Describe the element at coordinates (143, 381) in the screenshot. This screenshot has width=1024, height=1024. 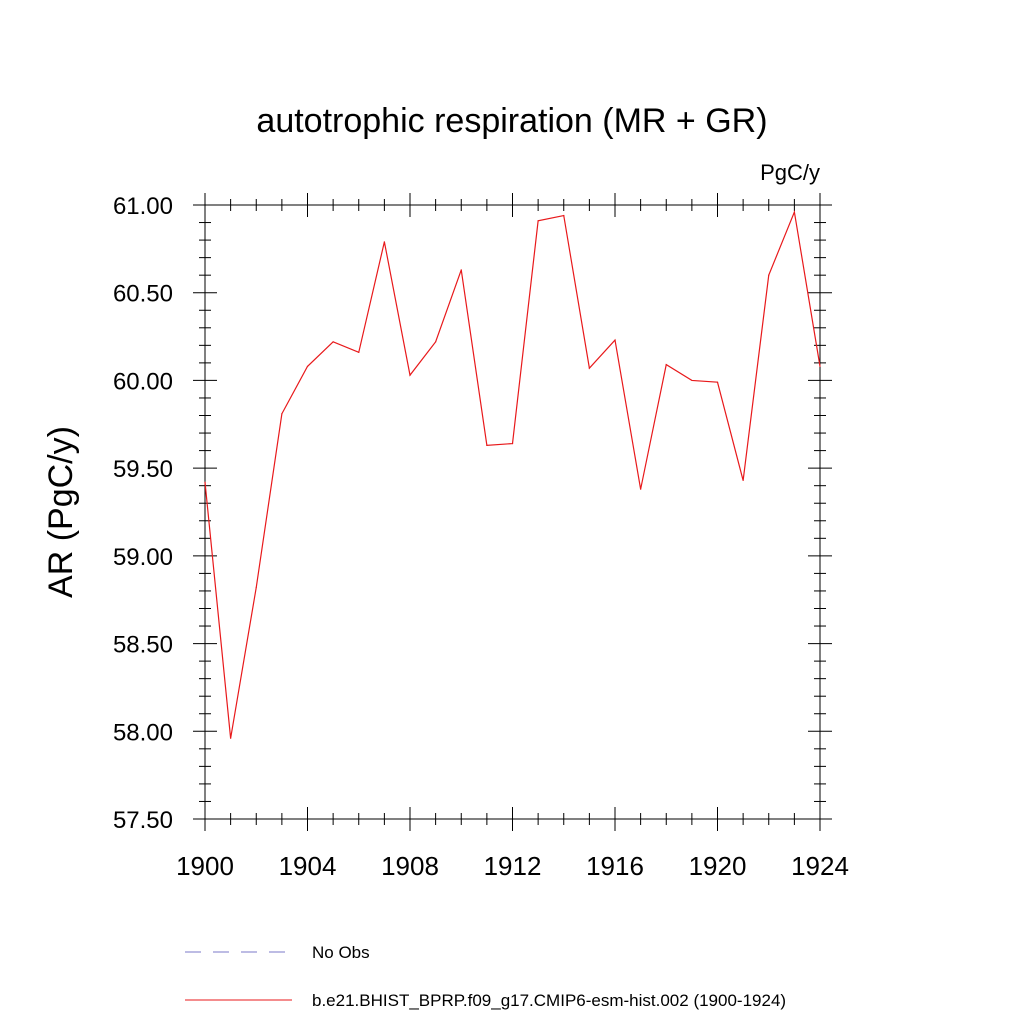
I see `y-tick-label: 60.00` at that location.